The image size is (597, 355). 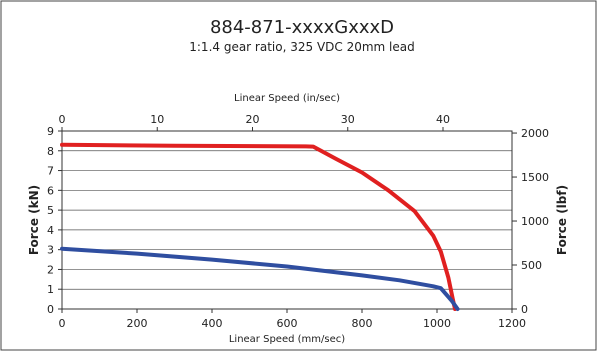 I want to click on y-tick-label: 5, so click(x=50, y=210).